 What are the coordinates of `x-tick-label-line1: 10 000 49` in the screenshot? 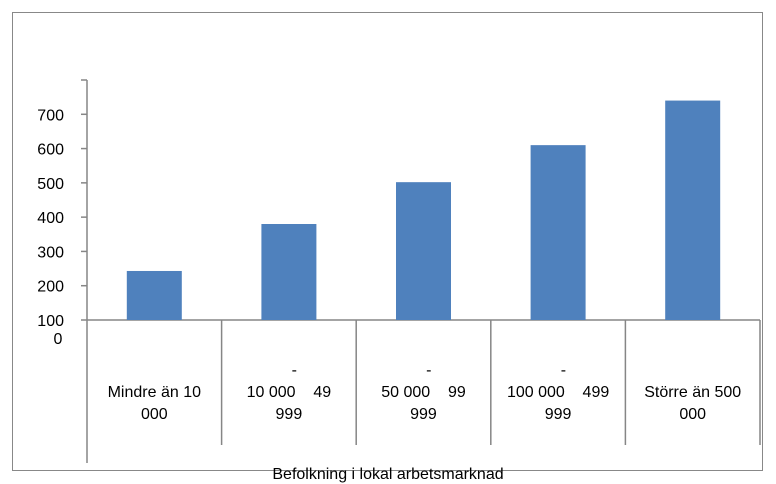 It's located at (289, 392).